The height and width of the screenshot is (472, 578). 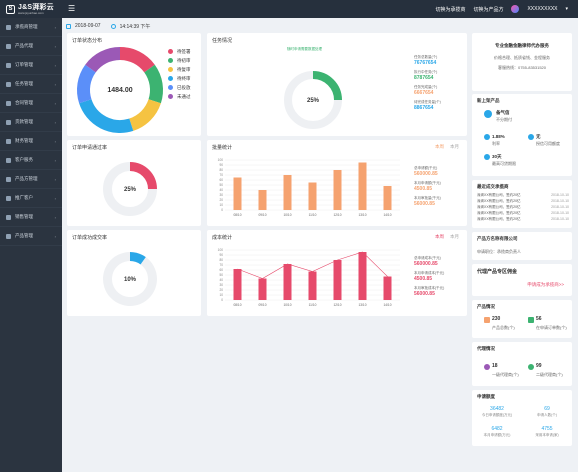 What do you see at coordinates (429, 291) in the screenshot?
I see `info-item: 本月审批成本(千元) 56000.85` at bounding box center [429, 291].